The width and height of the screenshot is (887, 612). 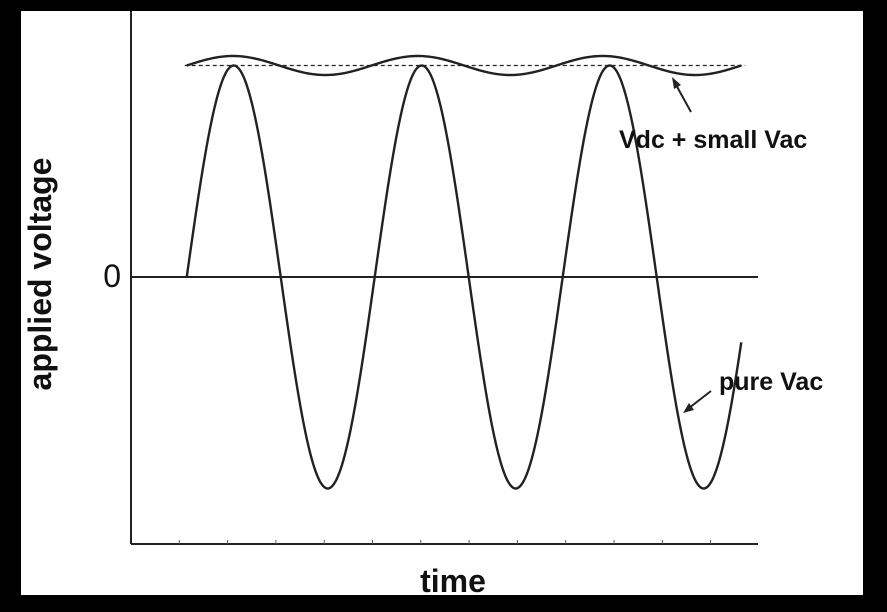 What do you see at coordinates (700, 399) in the screenshot?
I see `arrow-pure-vac` at bounding box center [700, 399].